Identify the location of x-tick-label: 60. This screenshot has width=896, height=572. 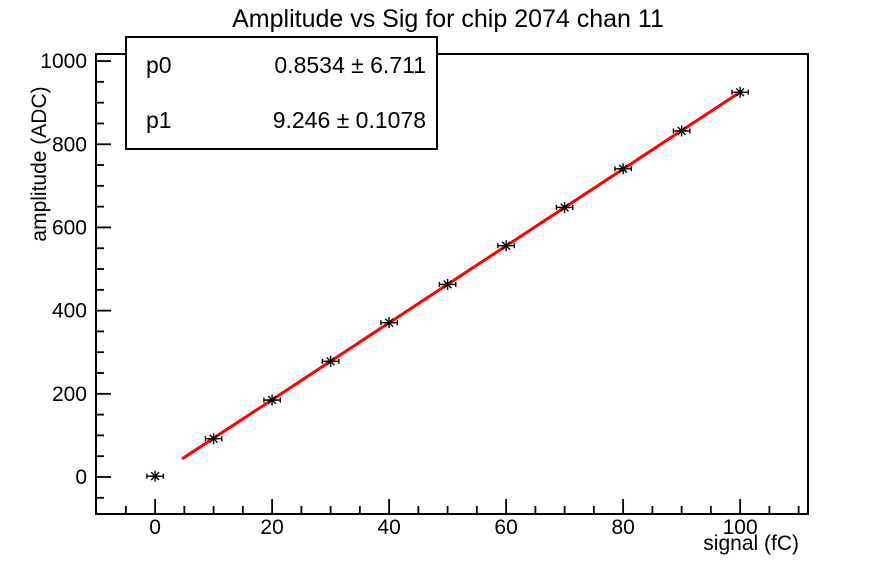
(505, 527).